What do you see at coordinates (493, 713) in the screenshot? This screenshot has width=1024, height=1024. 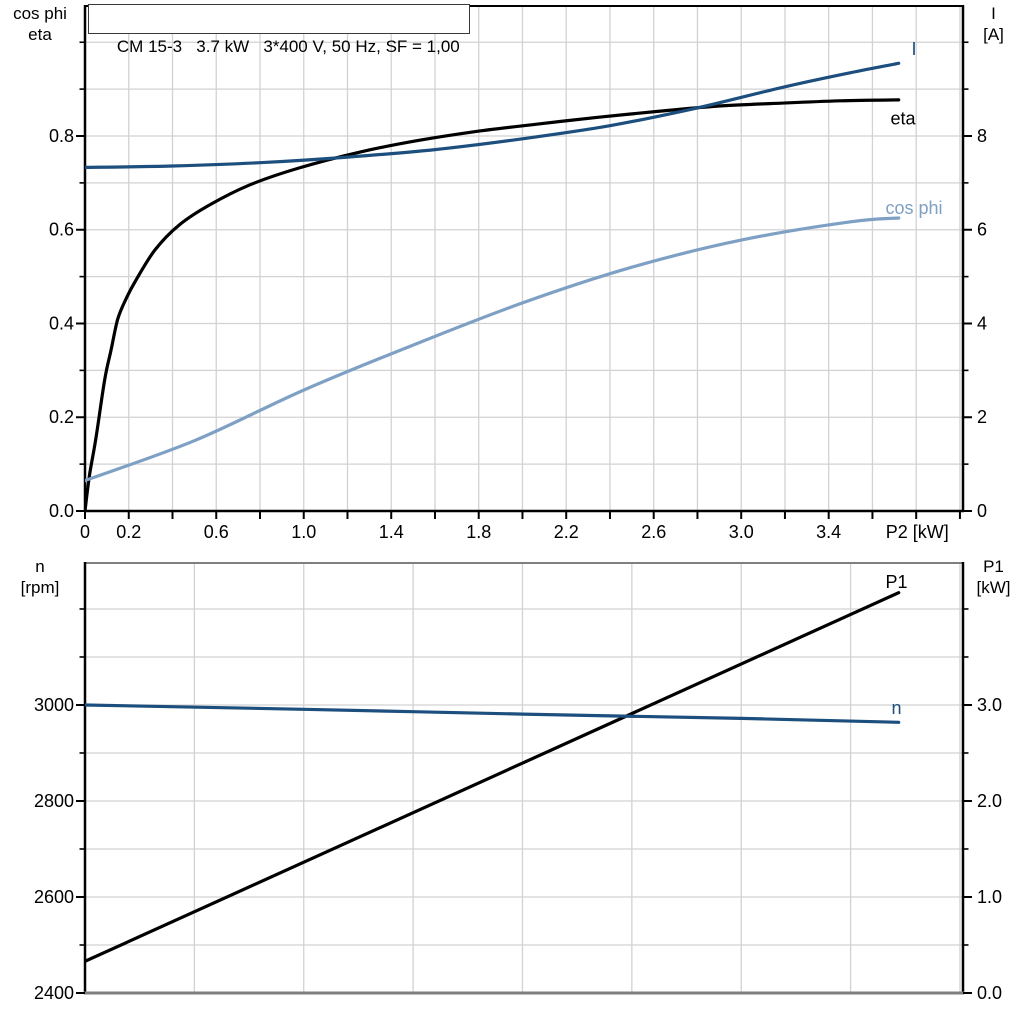 I see `curve-n` at bounding box center [493, 713].